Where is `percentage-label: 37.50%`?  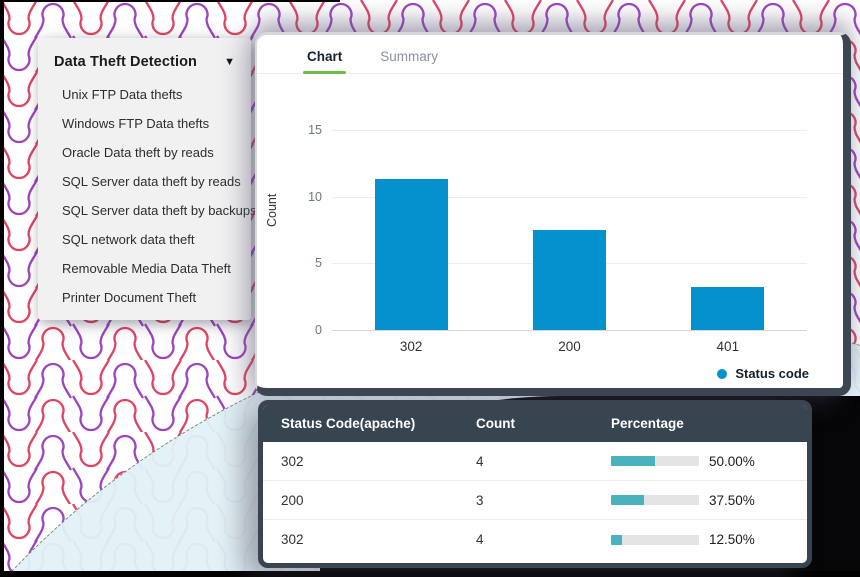 percentage-label: 37.50% is located at coordinates (732, 500).